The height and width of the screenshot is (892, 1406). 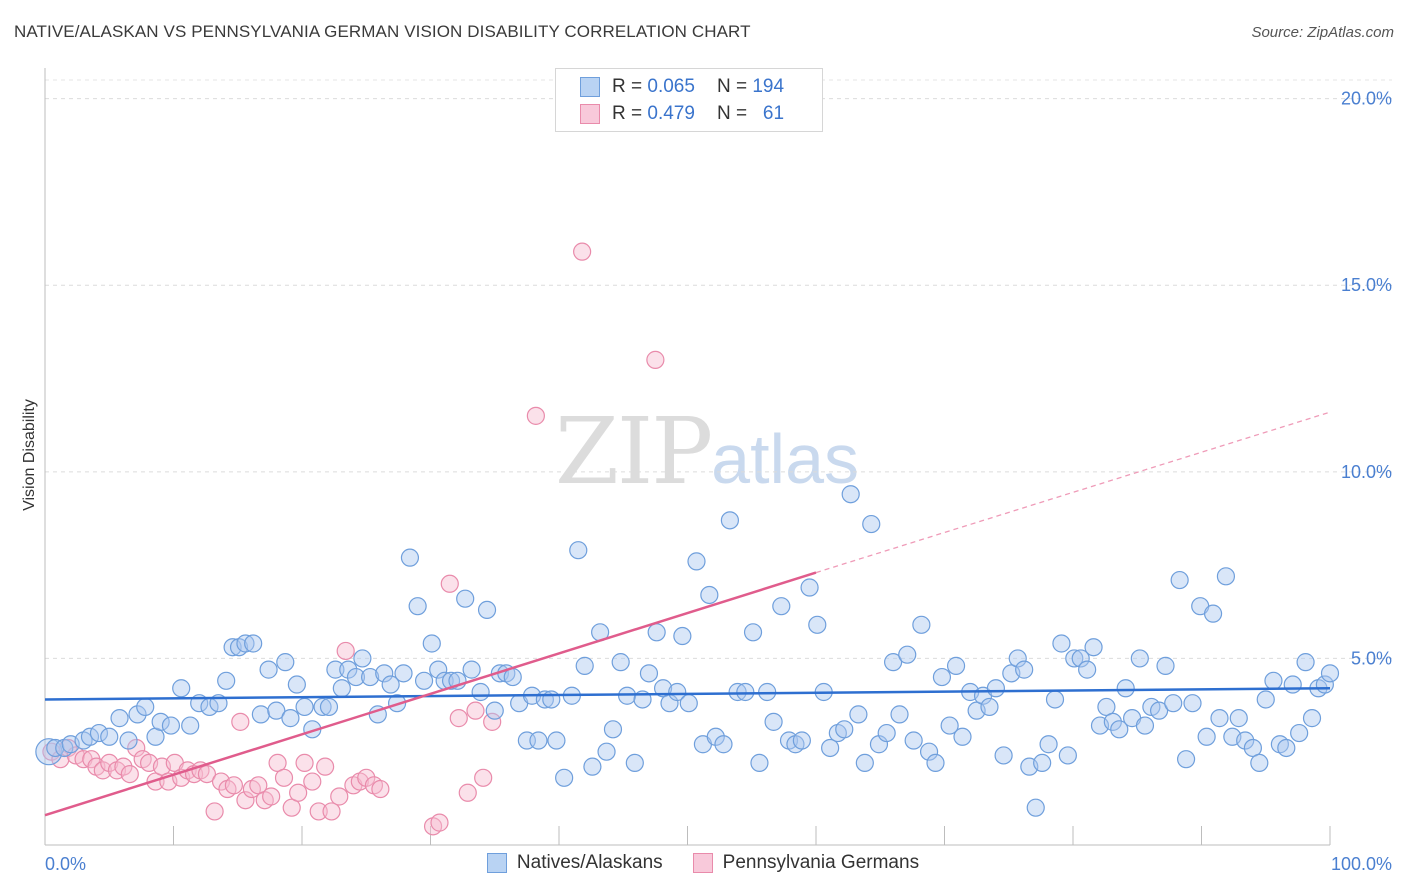 What do you see at coordinates (590, 114) in the screenshot?
I see `legend-swatch-pink` at bounding box center [590, 114].